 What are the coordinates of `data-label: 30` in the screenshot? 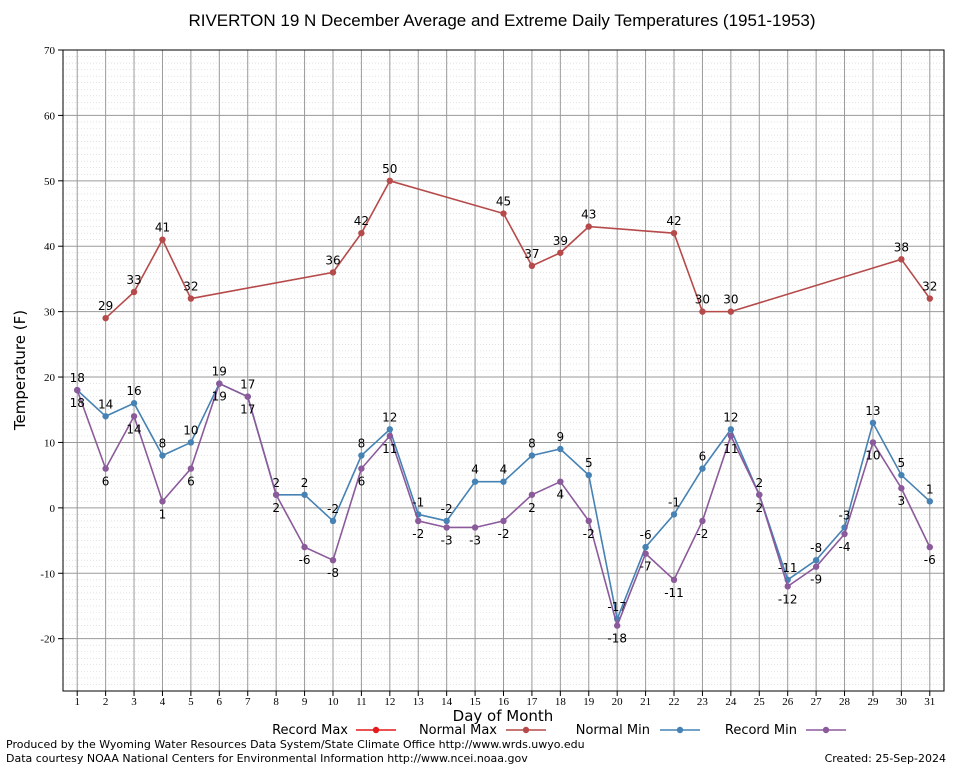 It's located at (730, 300).